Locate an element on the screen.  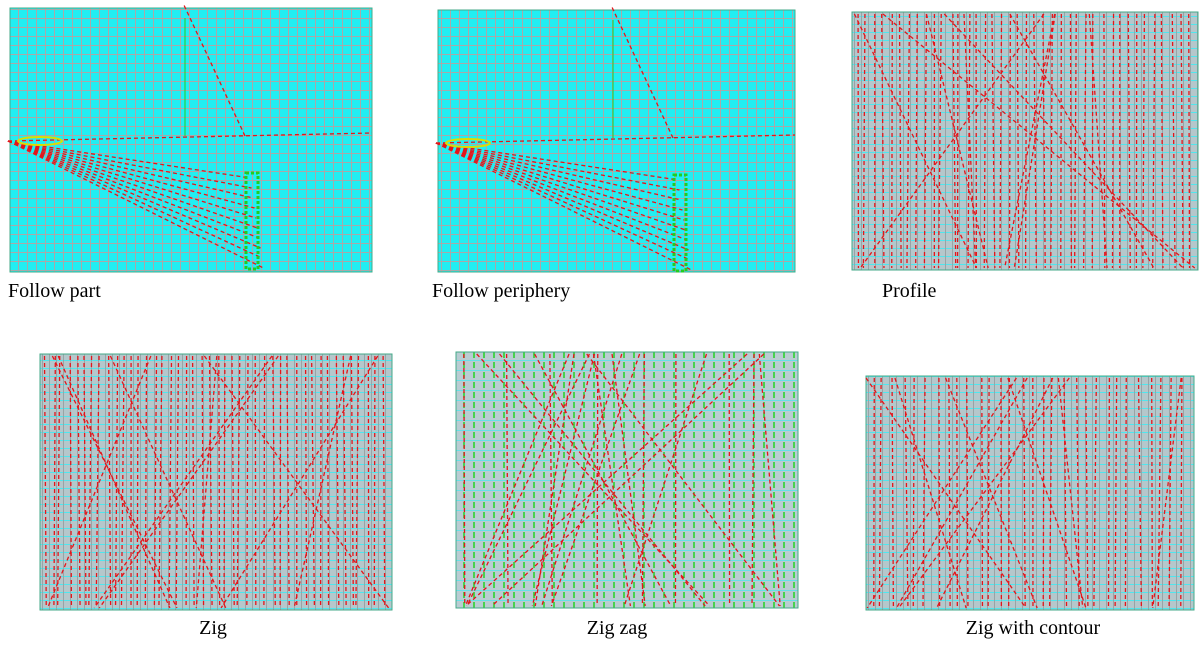
toolpath-panel: Zig with contour is located at coordinates (1030, 507).